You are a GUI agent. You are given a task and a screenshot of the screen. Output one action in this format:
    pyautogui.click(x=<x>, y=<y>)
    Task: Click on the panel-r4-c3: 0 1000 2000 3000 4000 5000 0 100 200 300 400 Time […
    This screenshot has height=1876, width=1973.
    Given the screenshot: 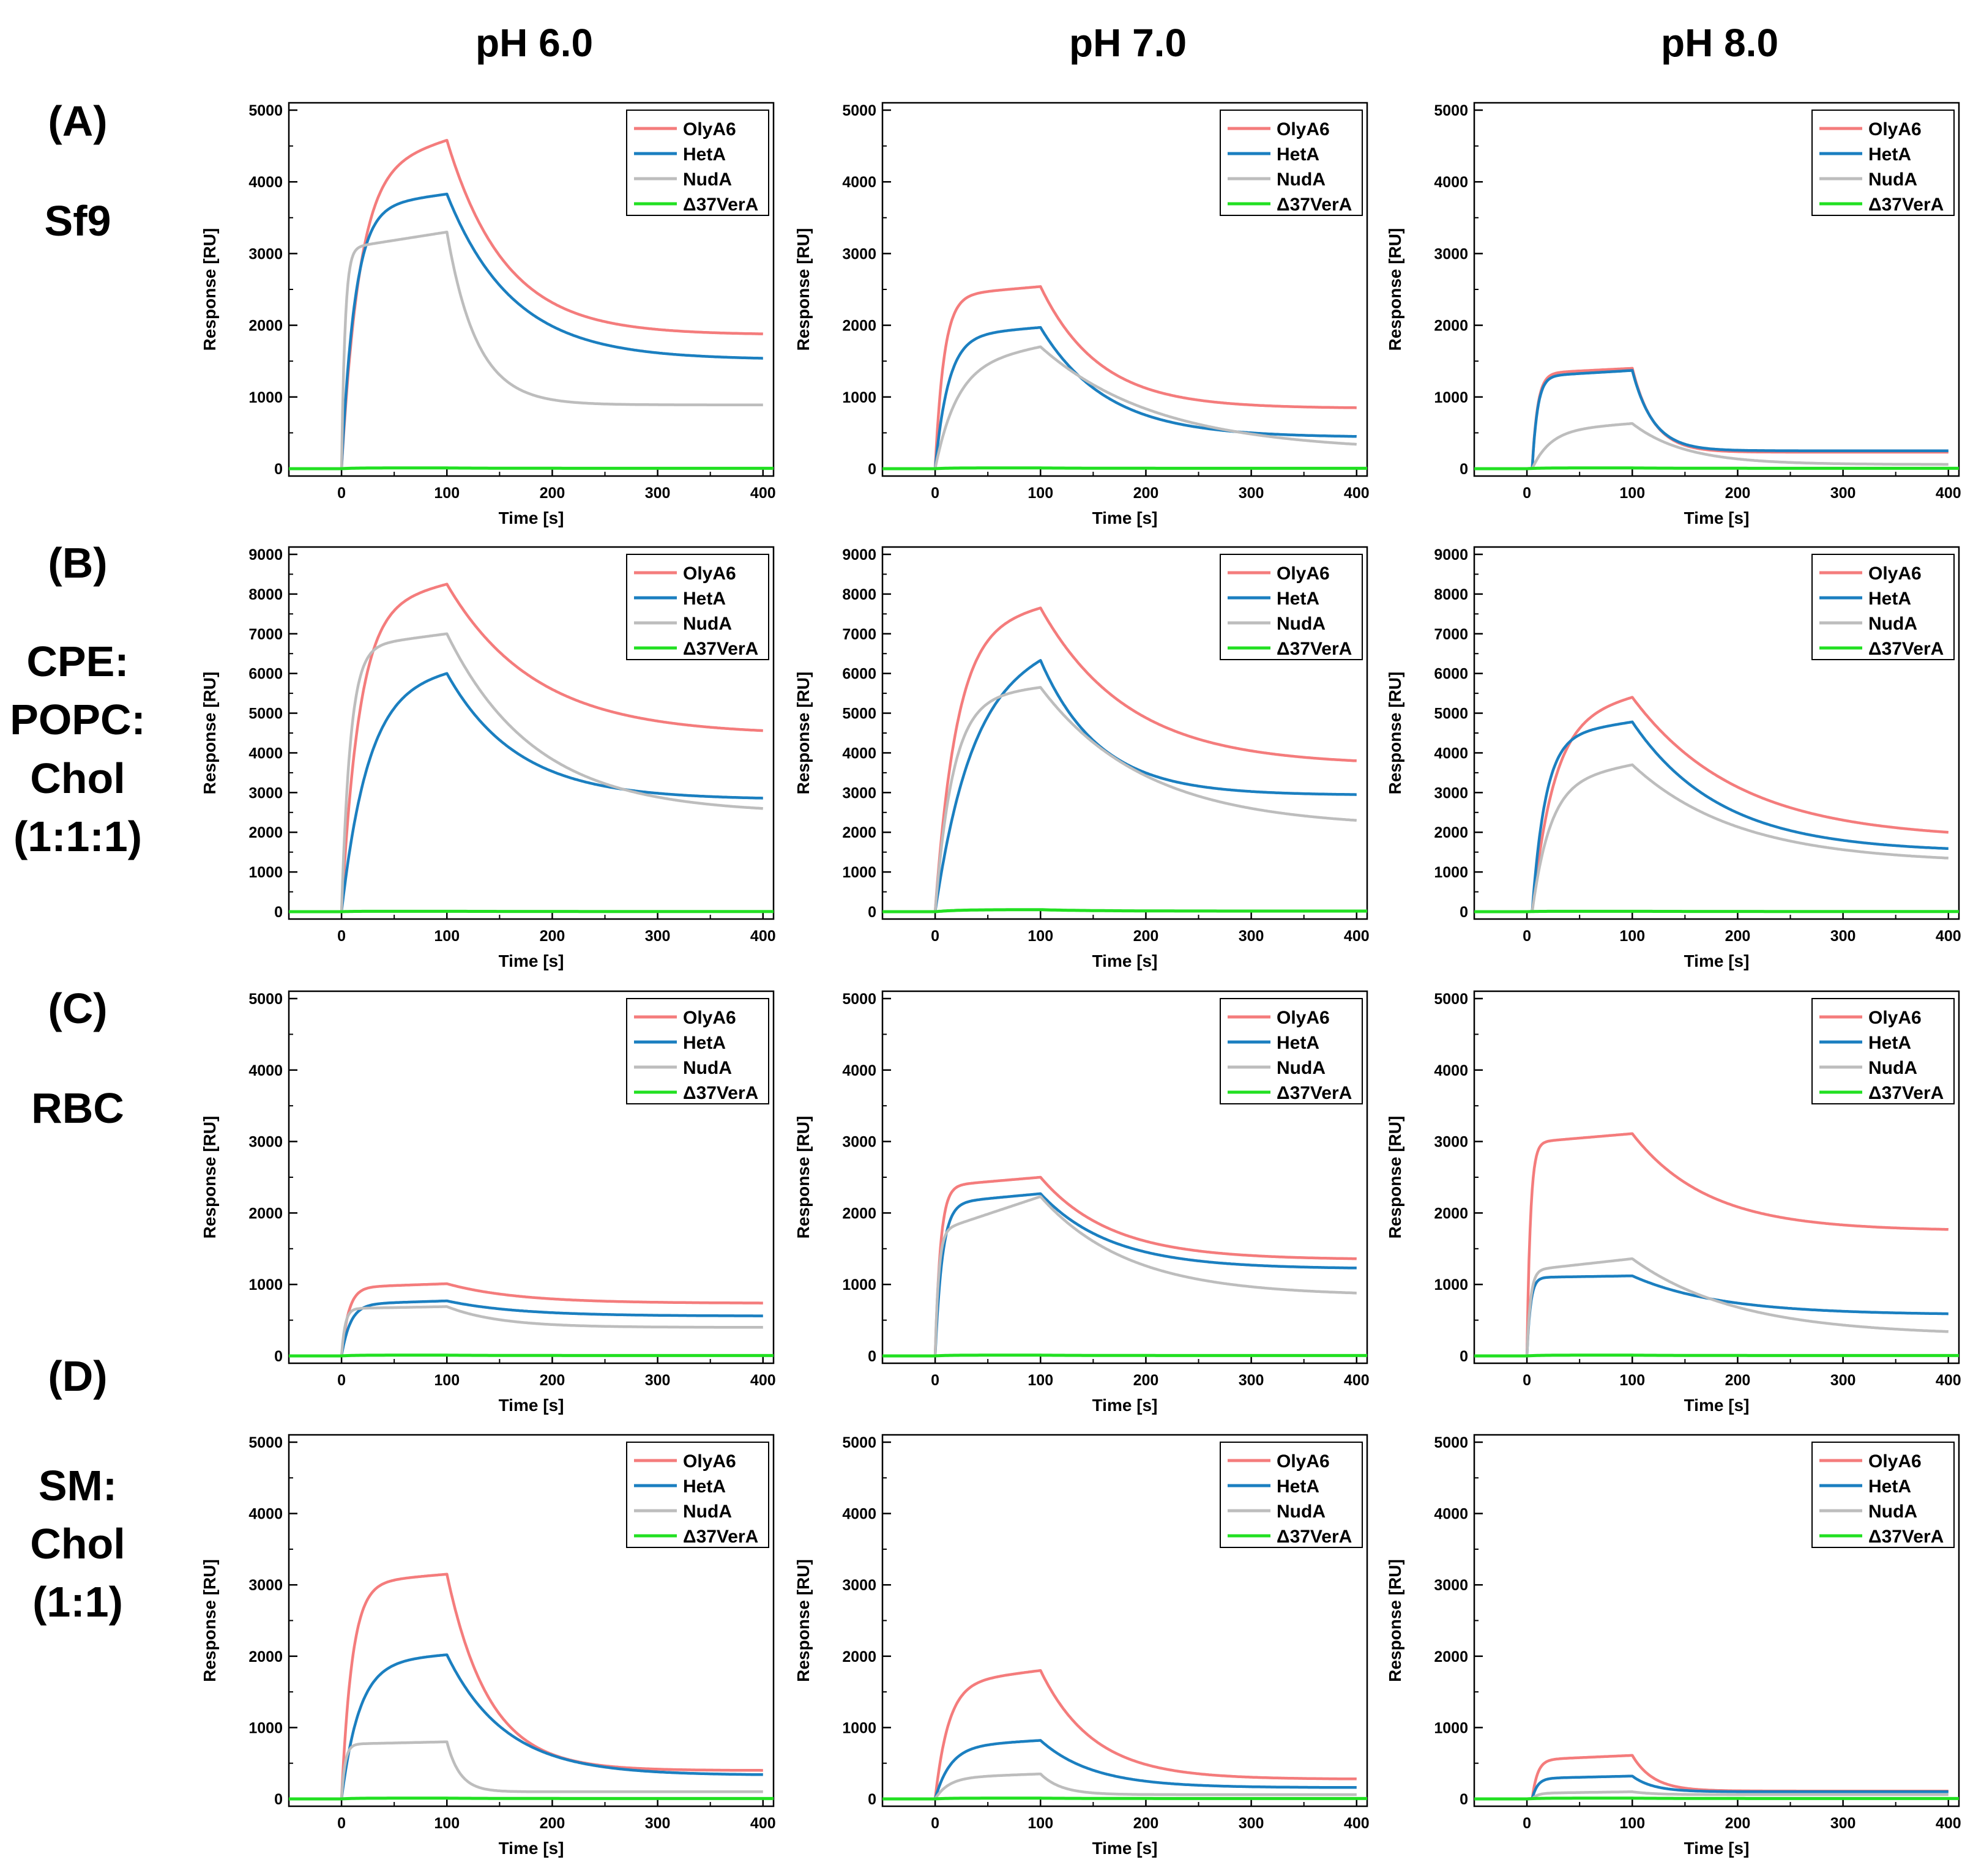 What is the action you would take?
    pyautogui.click(x=1673, y=1646)
    